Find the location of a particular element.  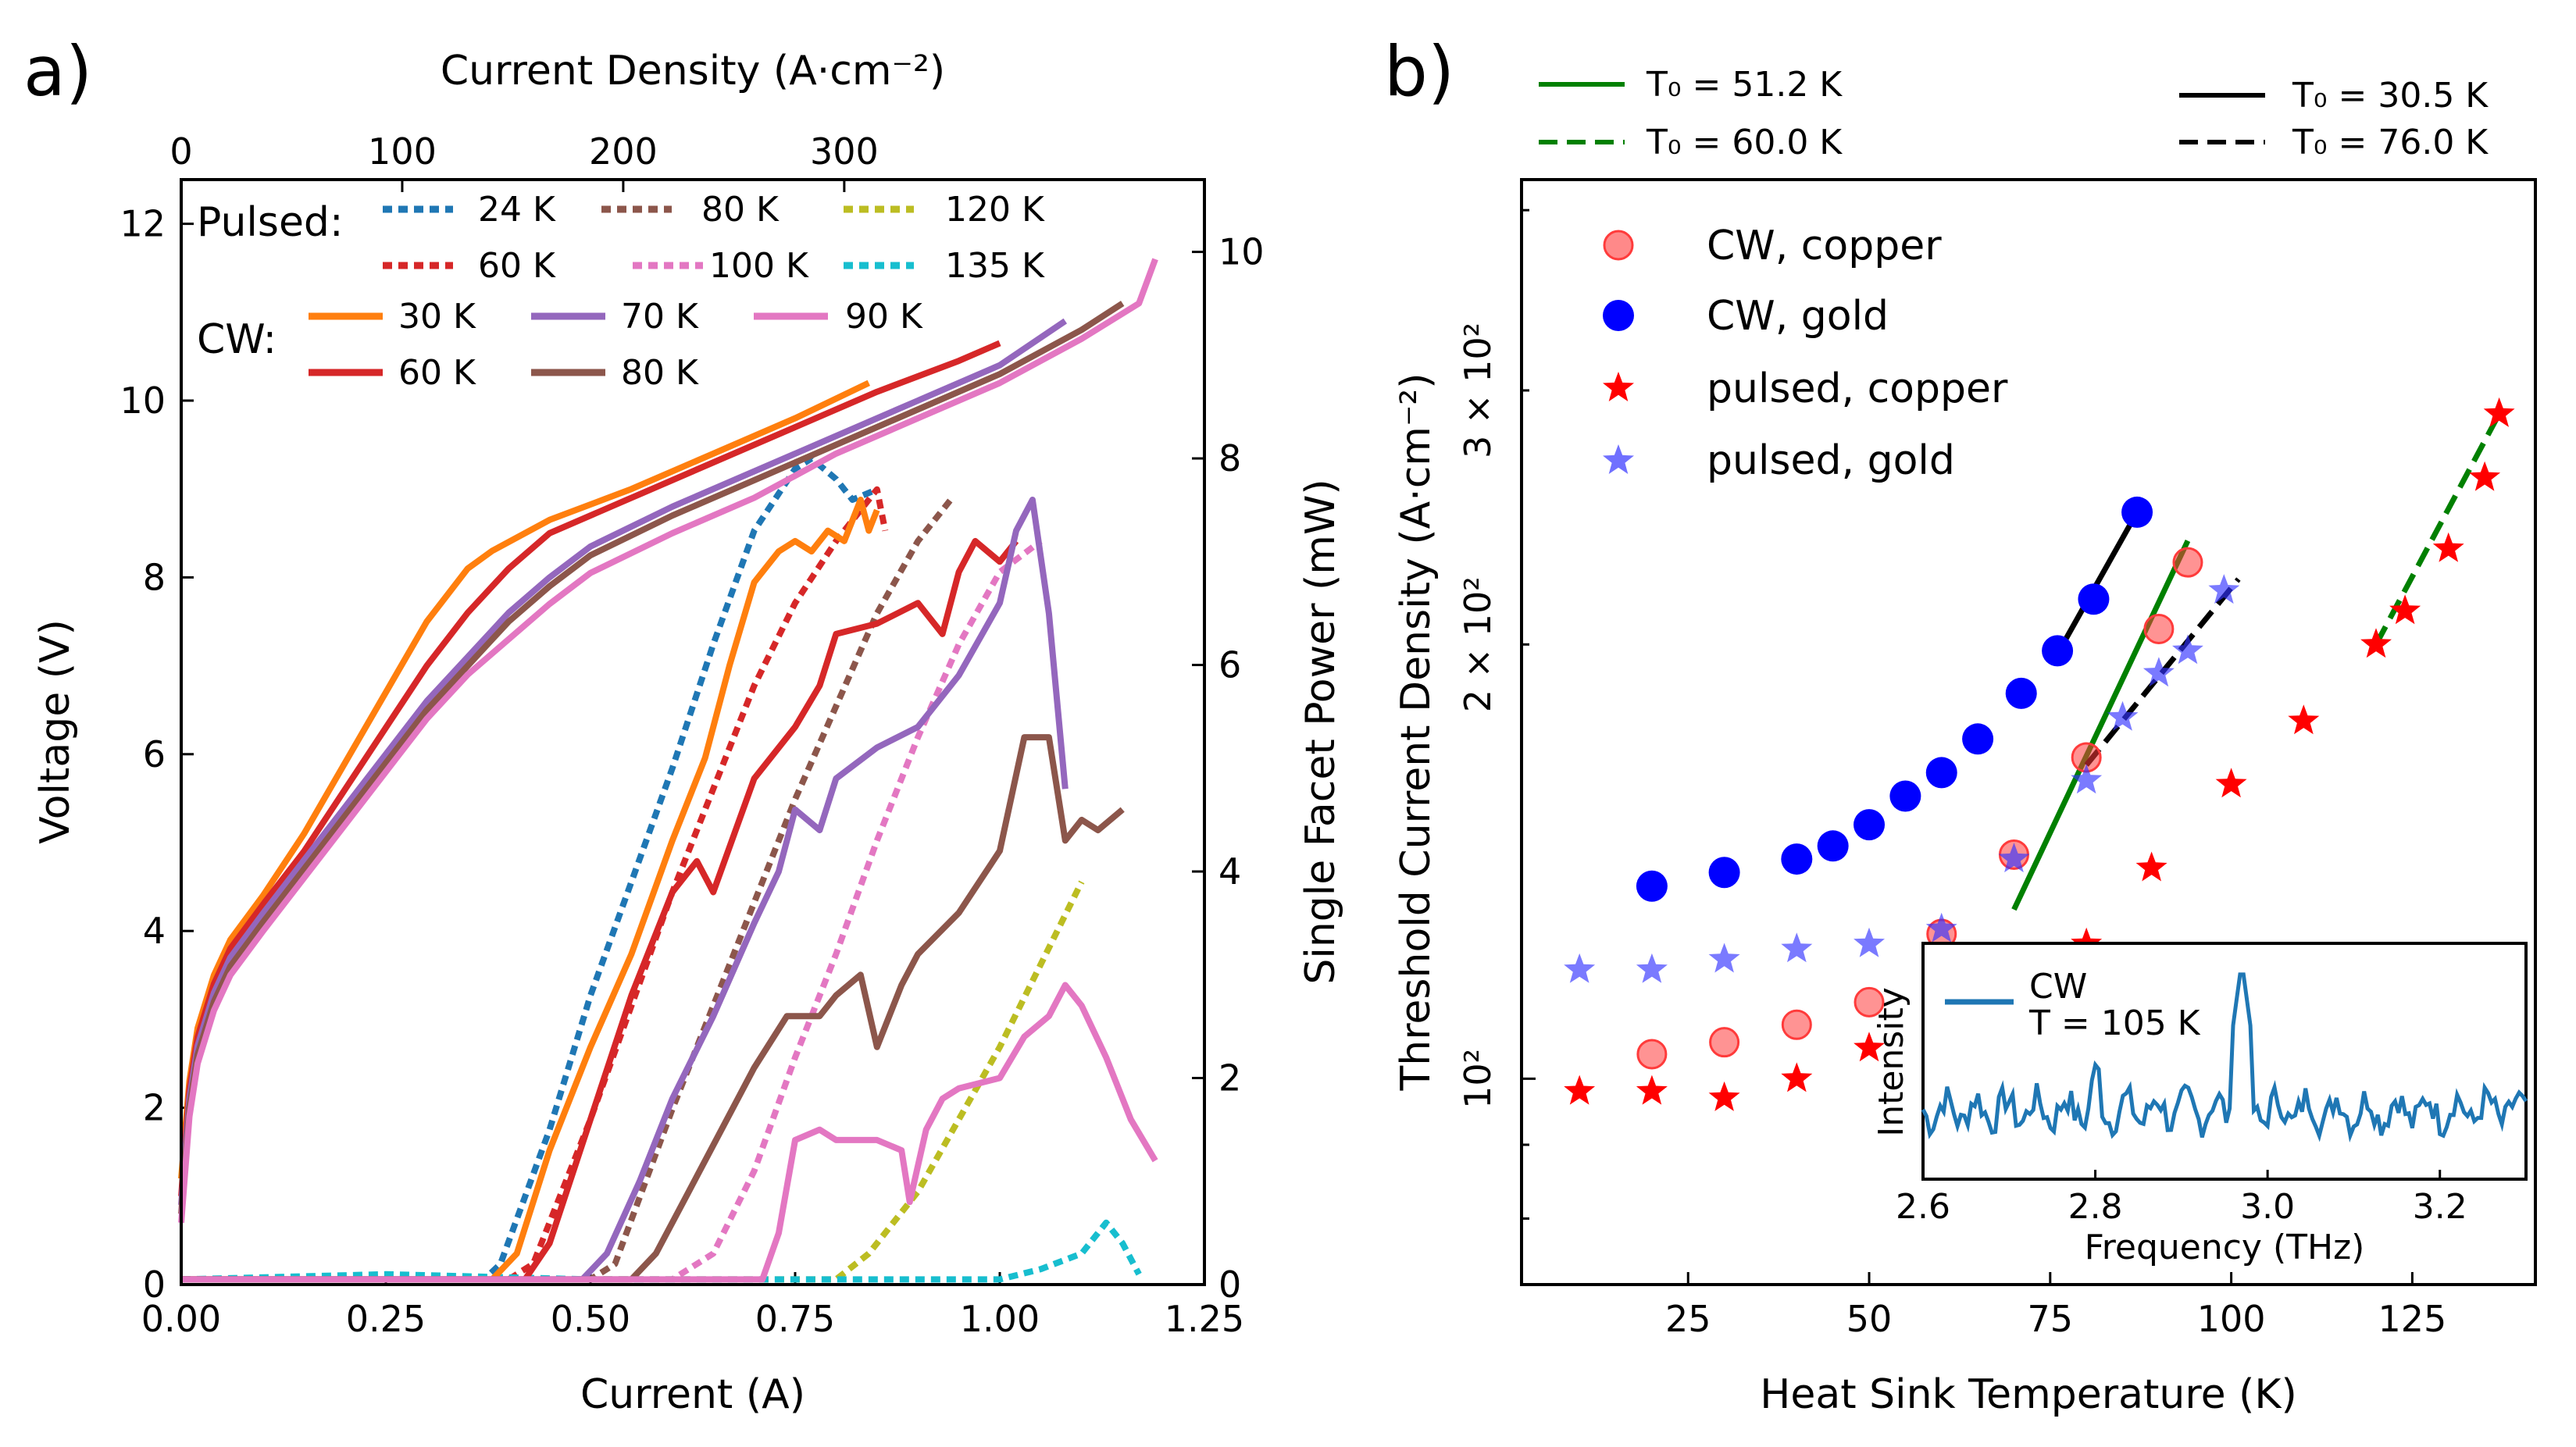

legend-pulsed-gold-marker is located at coordinates (1618, 459).